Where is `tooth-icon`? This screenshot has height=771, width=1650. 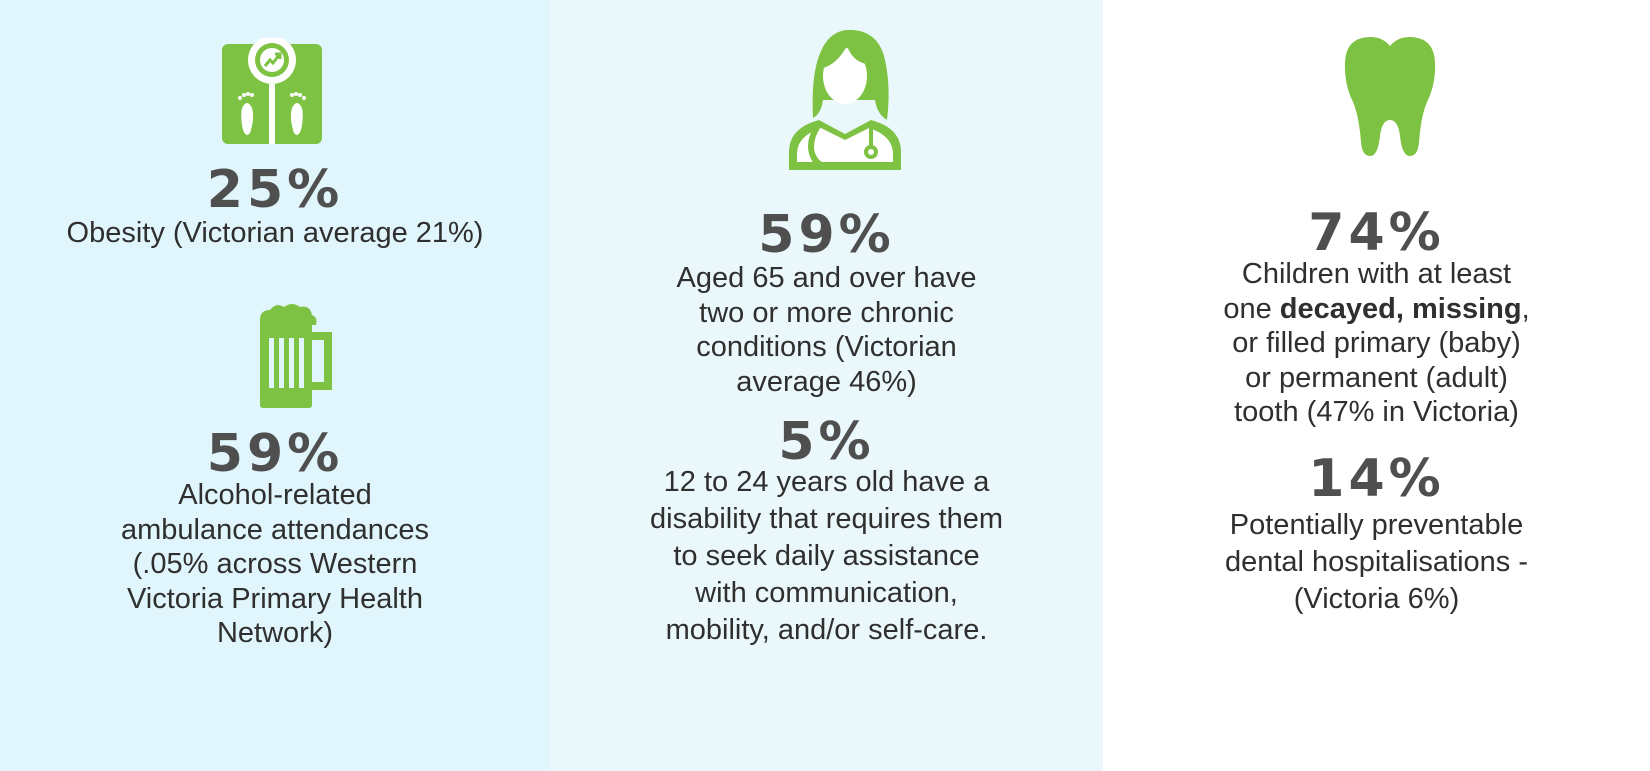 tooth-icon is located at coordinates (1390, 96).